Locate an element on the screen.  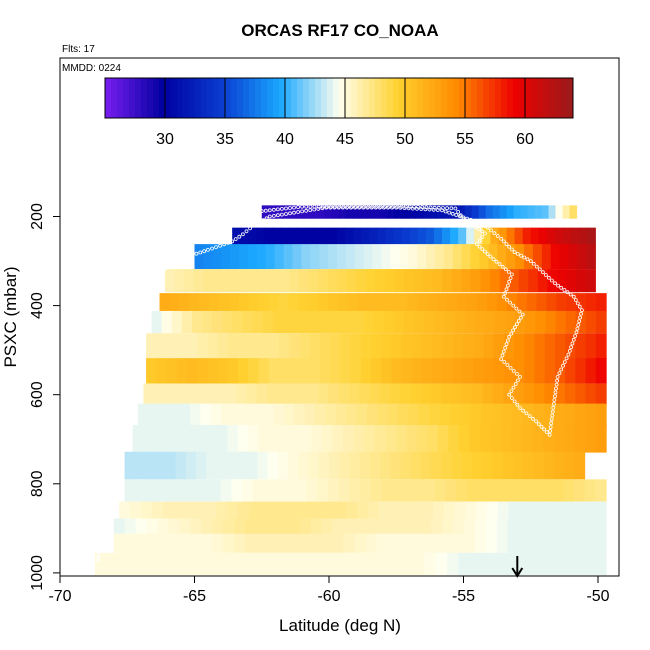
y-tick-label: 800 is located at coordinates (37, 483).